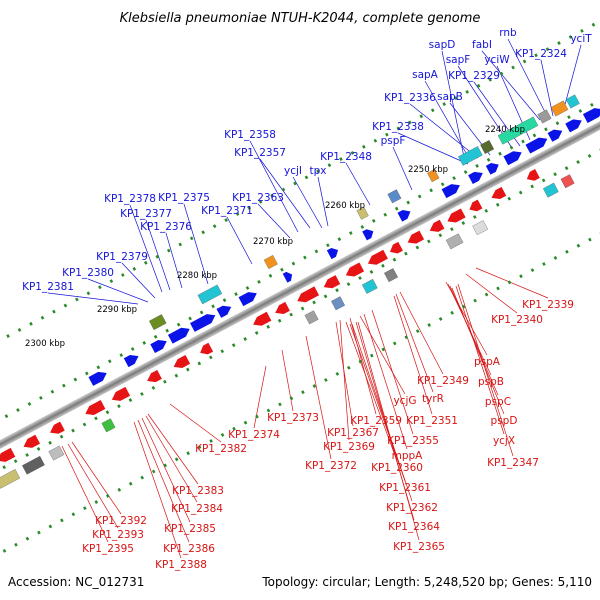 The image size is (600, 600). I want to click on gene-label: tyrR, so click(433, 399).